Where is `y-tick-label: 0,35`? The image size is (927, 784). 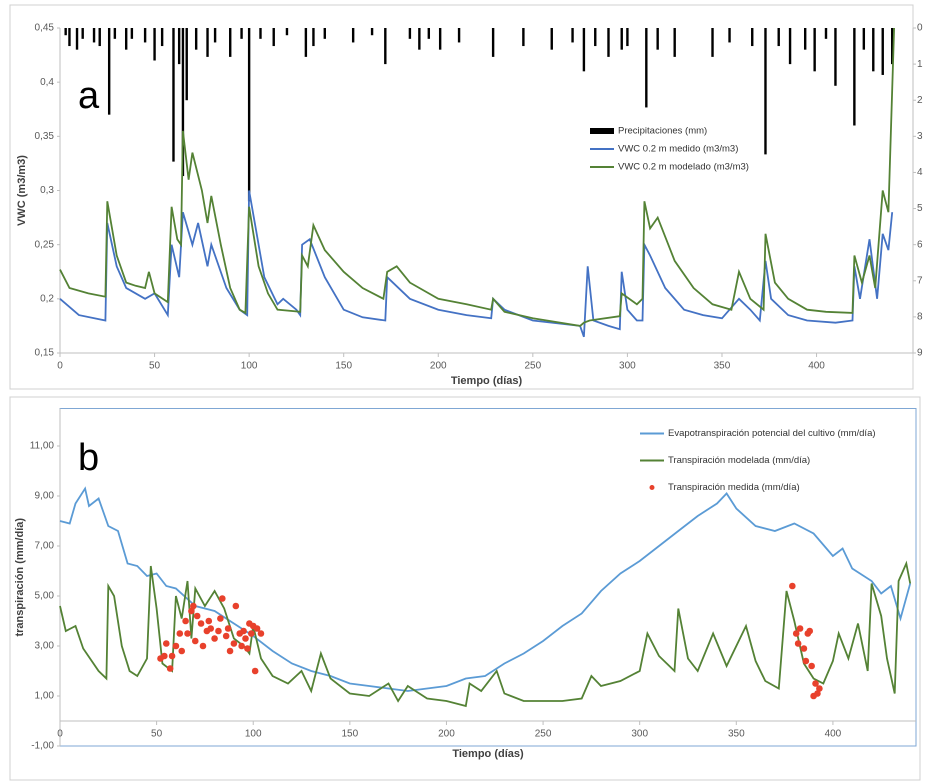
y-tick-label: 0,35 is located at coordinates (45, 136).